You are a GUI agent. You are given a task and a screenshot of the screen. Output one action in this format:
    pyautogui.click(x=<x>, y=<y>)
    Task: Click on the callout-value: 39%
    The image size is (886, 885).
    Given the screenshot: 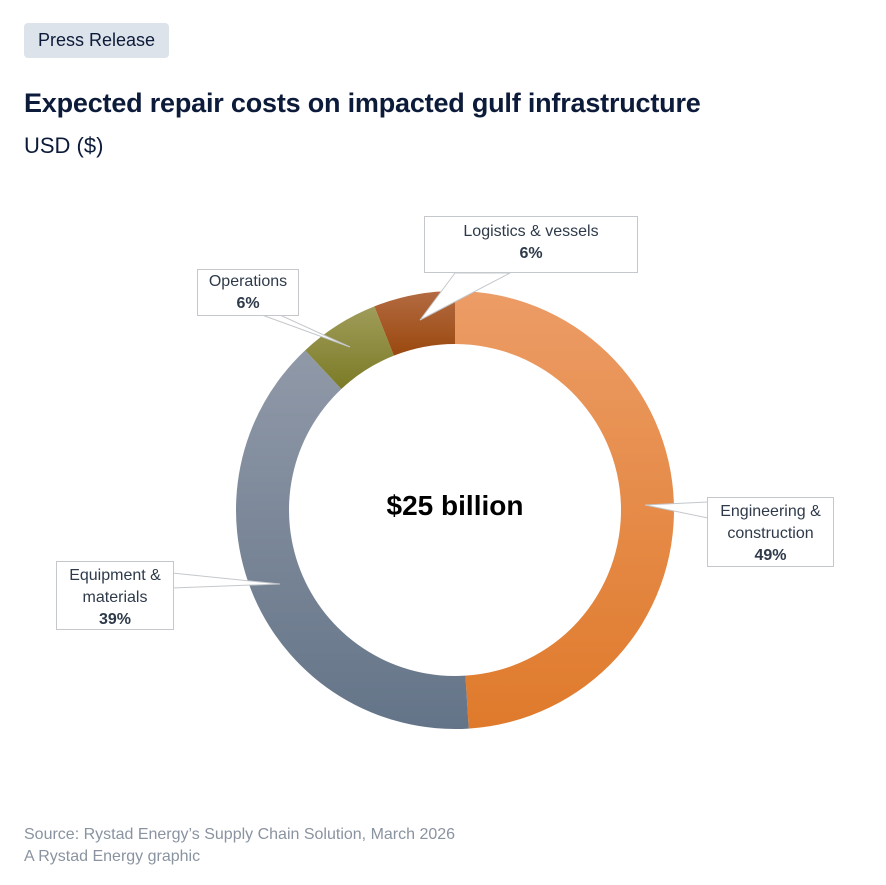 What is the action you would take?
    pyautogui.click(x=115, y=619)
    